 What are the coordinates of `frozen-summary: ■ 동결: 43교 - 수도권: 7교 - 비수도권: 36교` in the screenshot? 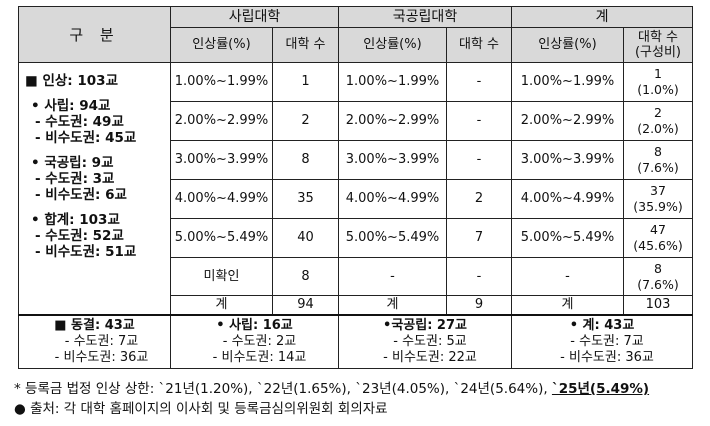 It's located at (94, 341).